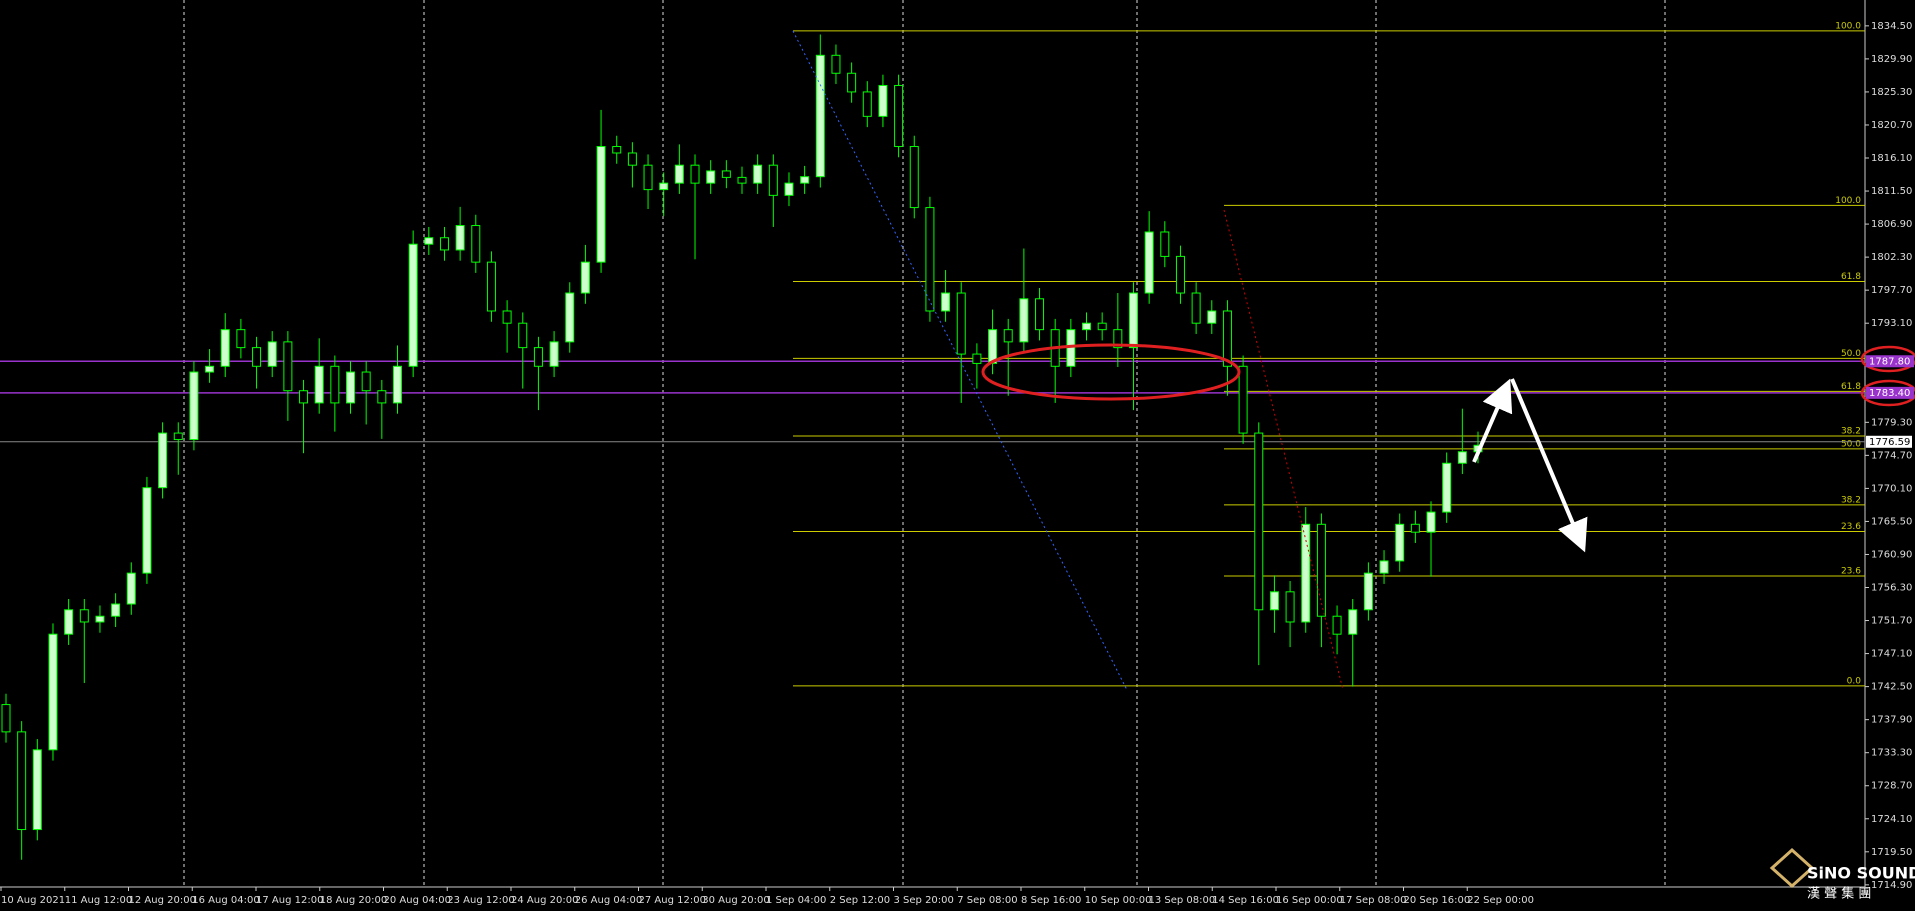  I want to click on trend-line, so click(960, 360).